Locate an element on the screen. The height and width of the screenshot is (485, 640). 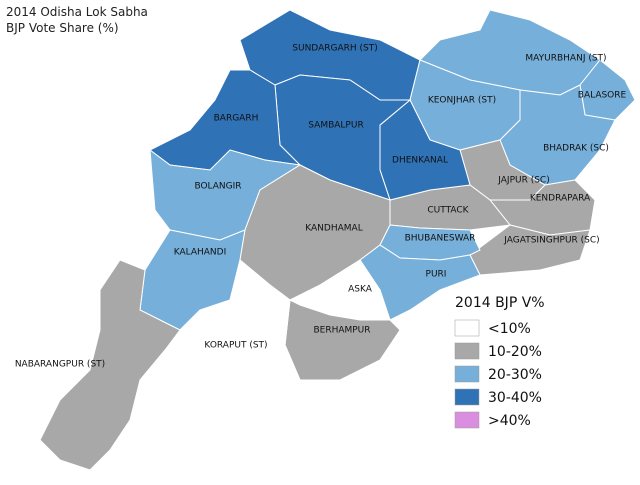
region-label: BERHAMPUR is located at coordinates (341, 331).